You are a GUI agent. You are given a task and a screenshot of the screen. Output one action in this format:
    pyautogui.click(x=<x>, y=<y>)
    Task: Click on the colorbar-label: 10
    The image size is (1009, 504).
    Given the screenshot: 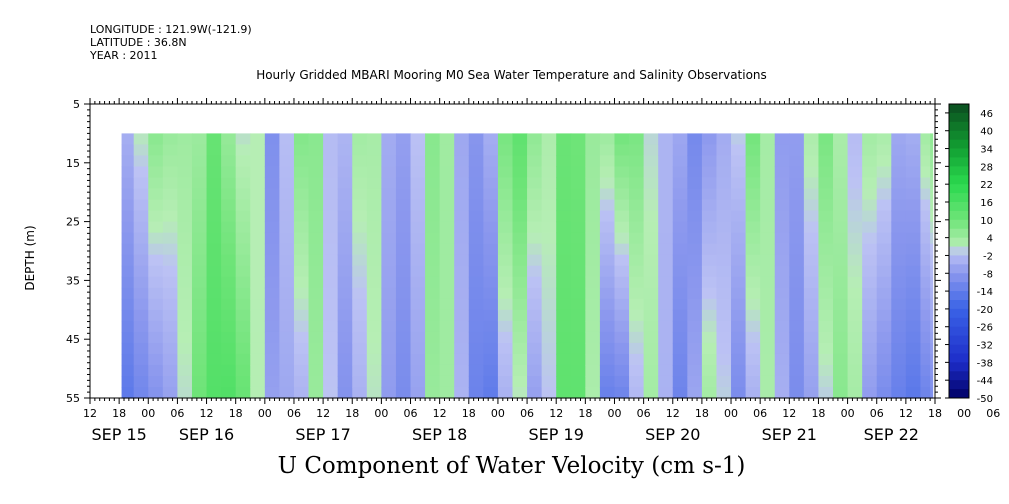 What is the action you would take?
    pyautogui.click(x=986, y=221)
    